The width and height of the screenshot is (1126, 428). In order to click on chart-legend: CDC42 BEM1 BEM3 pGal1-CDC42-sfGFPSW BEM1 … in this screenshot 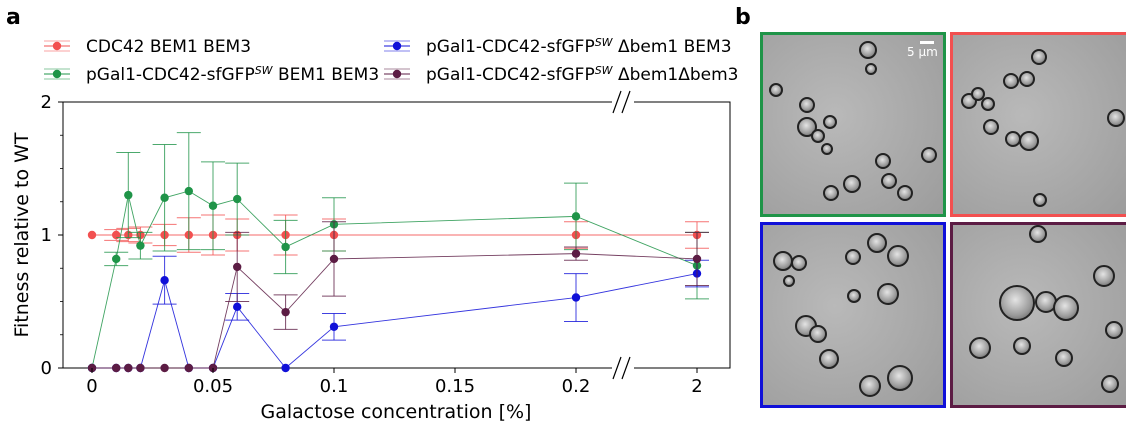, I will do `click(391, 61)`.